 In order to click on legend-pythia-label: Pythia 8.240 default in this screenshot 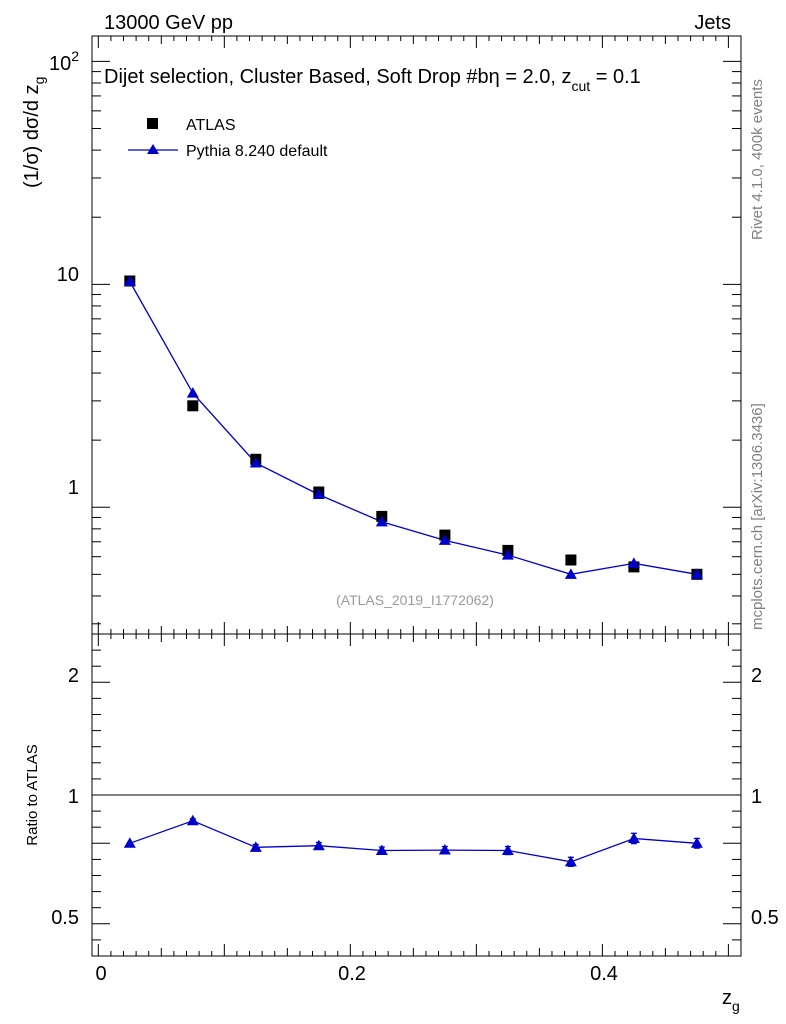, I will do `click(257, 151)`.